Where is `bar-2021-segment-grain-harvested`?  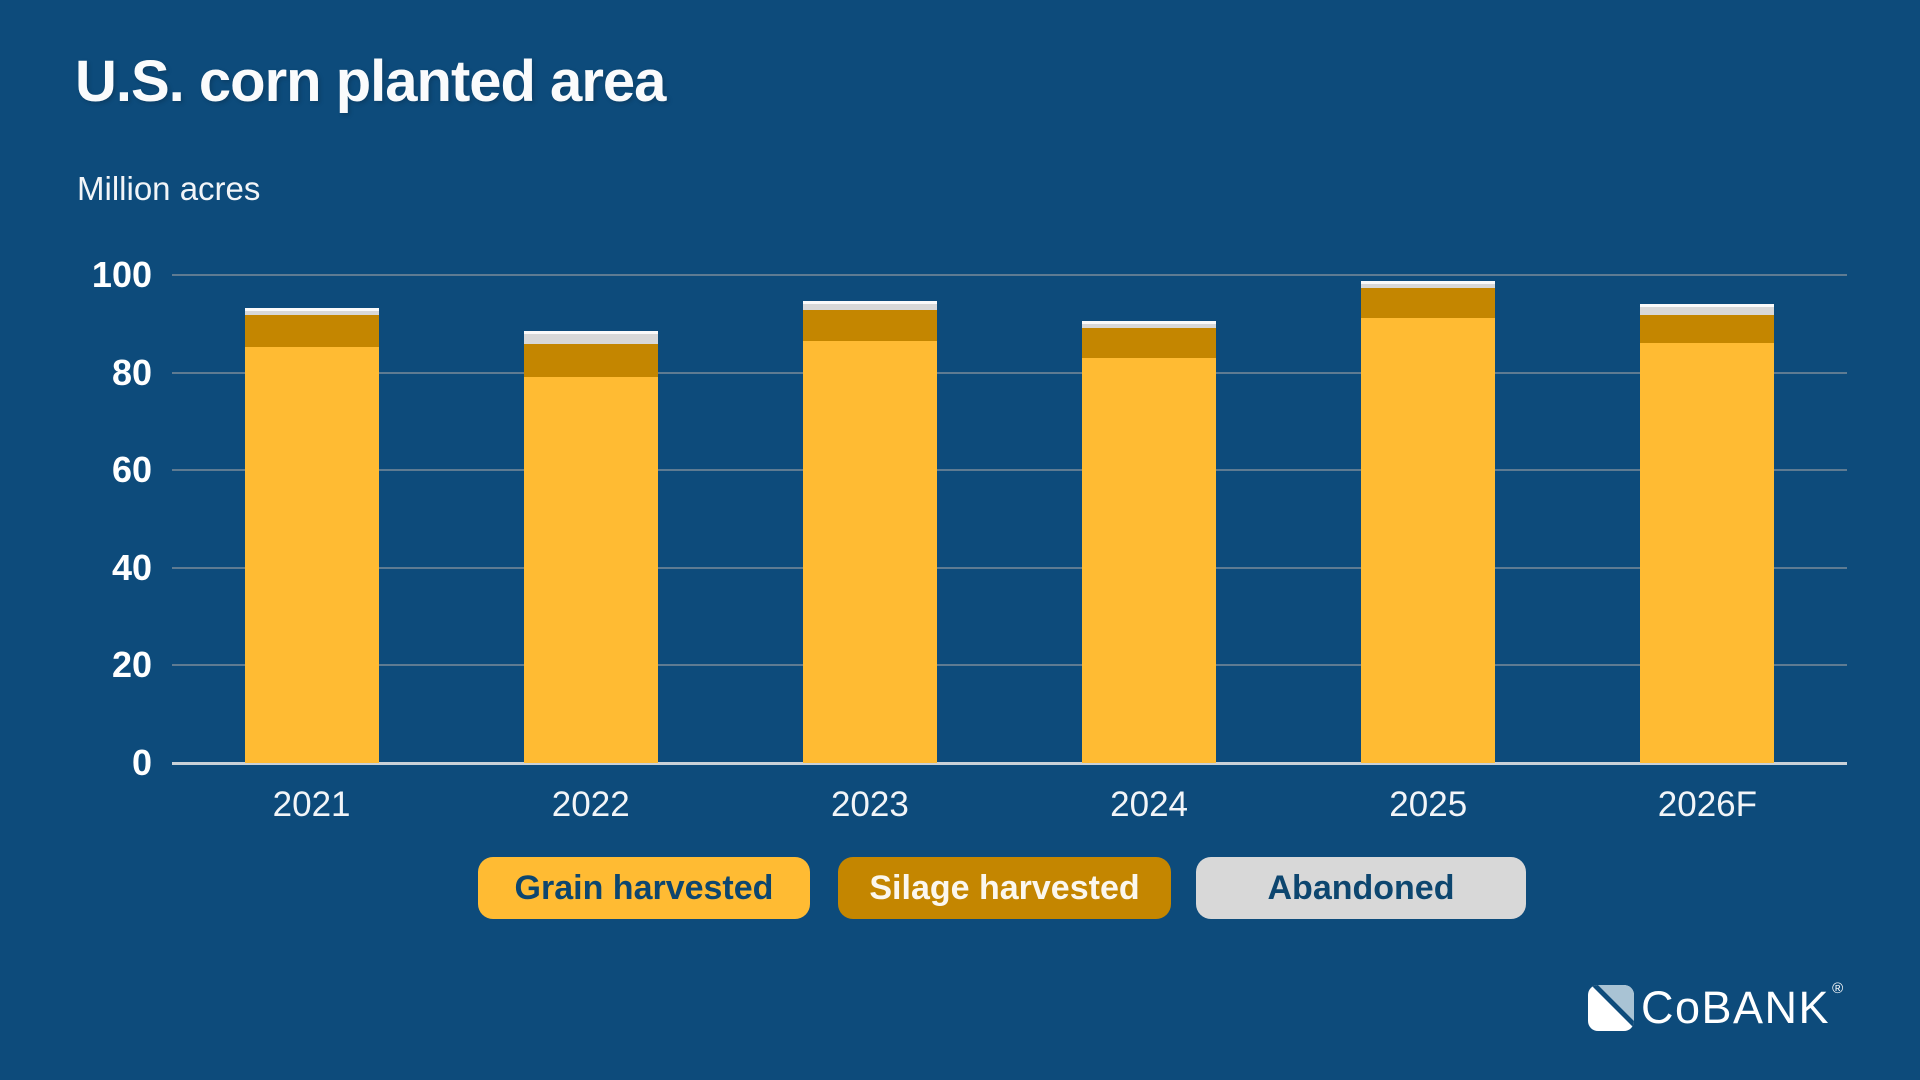 bar-2021-segment-grain-harvested is located at coordinates (311, 554).